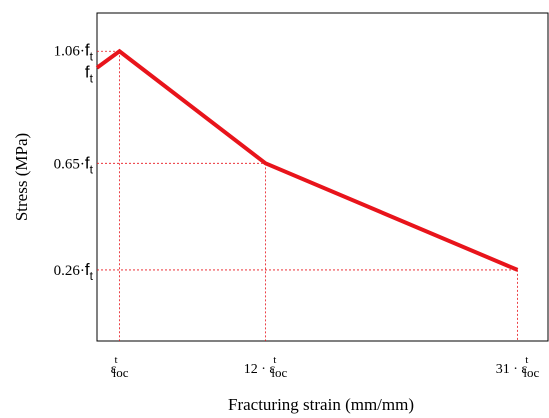 This screenshot has height=418, width=549. I want to click on y-axis-label: Stress (MPa), so click(21, 177).